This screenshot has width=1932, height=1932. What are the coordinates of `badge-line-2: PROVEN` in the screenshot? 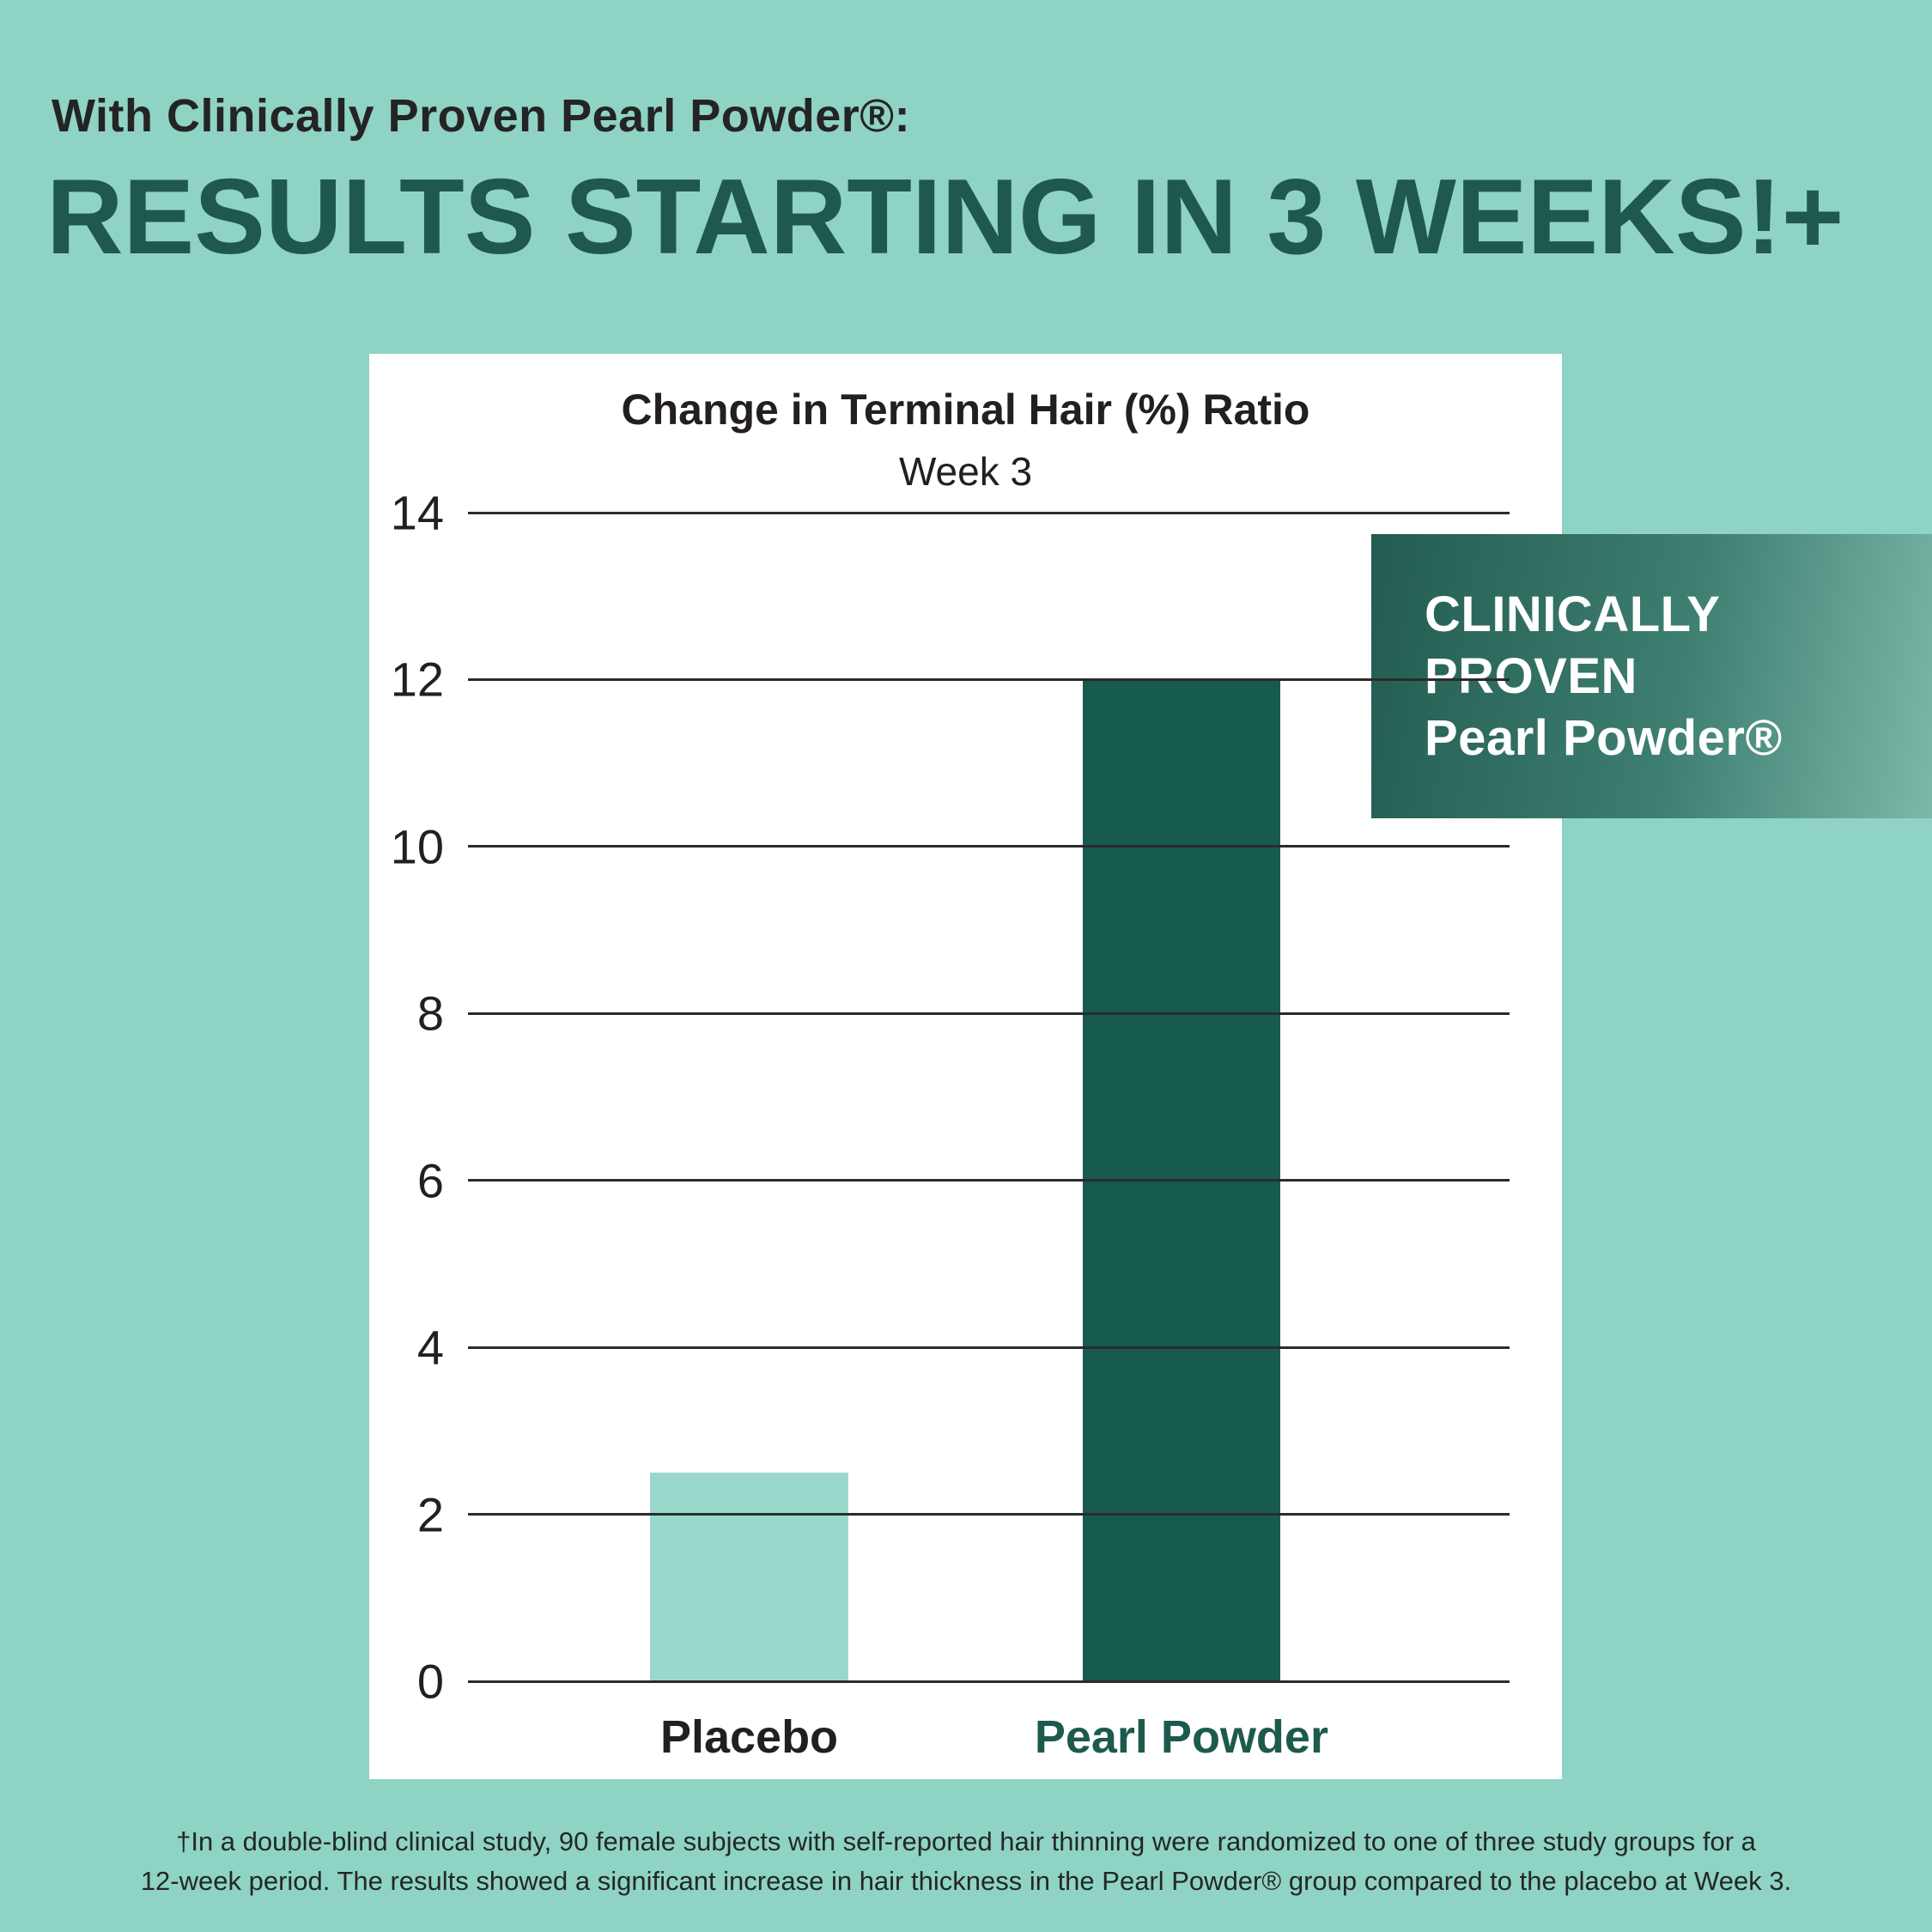 It's located at (1531, 675).